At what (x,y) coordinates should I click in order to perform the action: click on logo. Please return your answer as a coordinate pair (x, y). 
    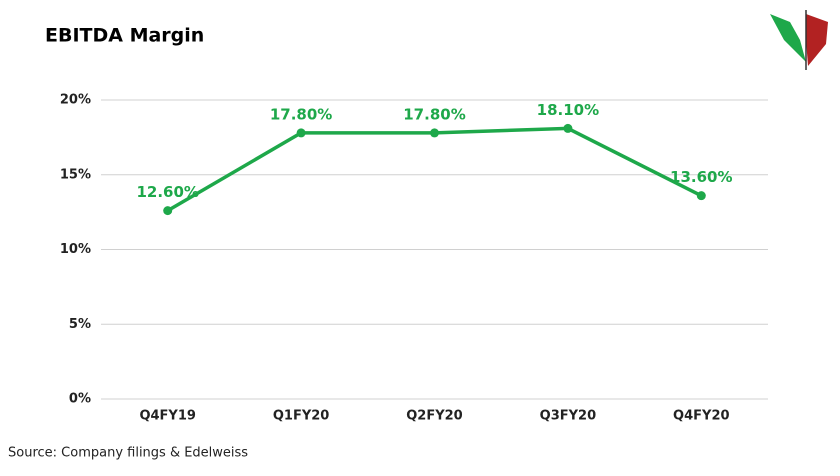
    Looking at the image, I should click on (799, 40).